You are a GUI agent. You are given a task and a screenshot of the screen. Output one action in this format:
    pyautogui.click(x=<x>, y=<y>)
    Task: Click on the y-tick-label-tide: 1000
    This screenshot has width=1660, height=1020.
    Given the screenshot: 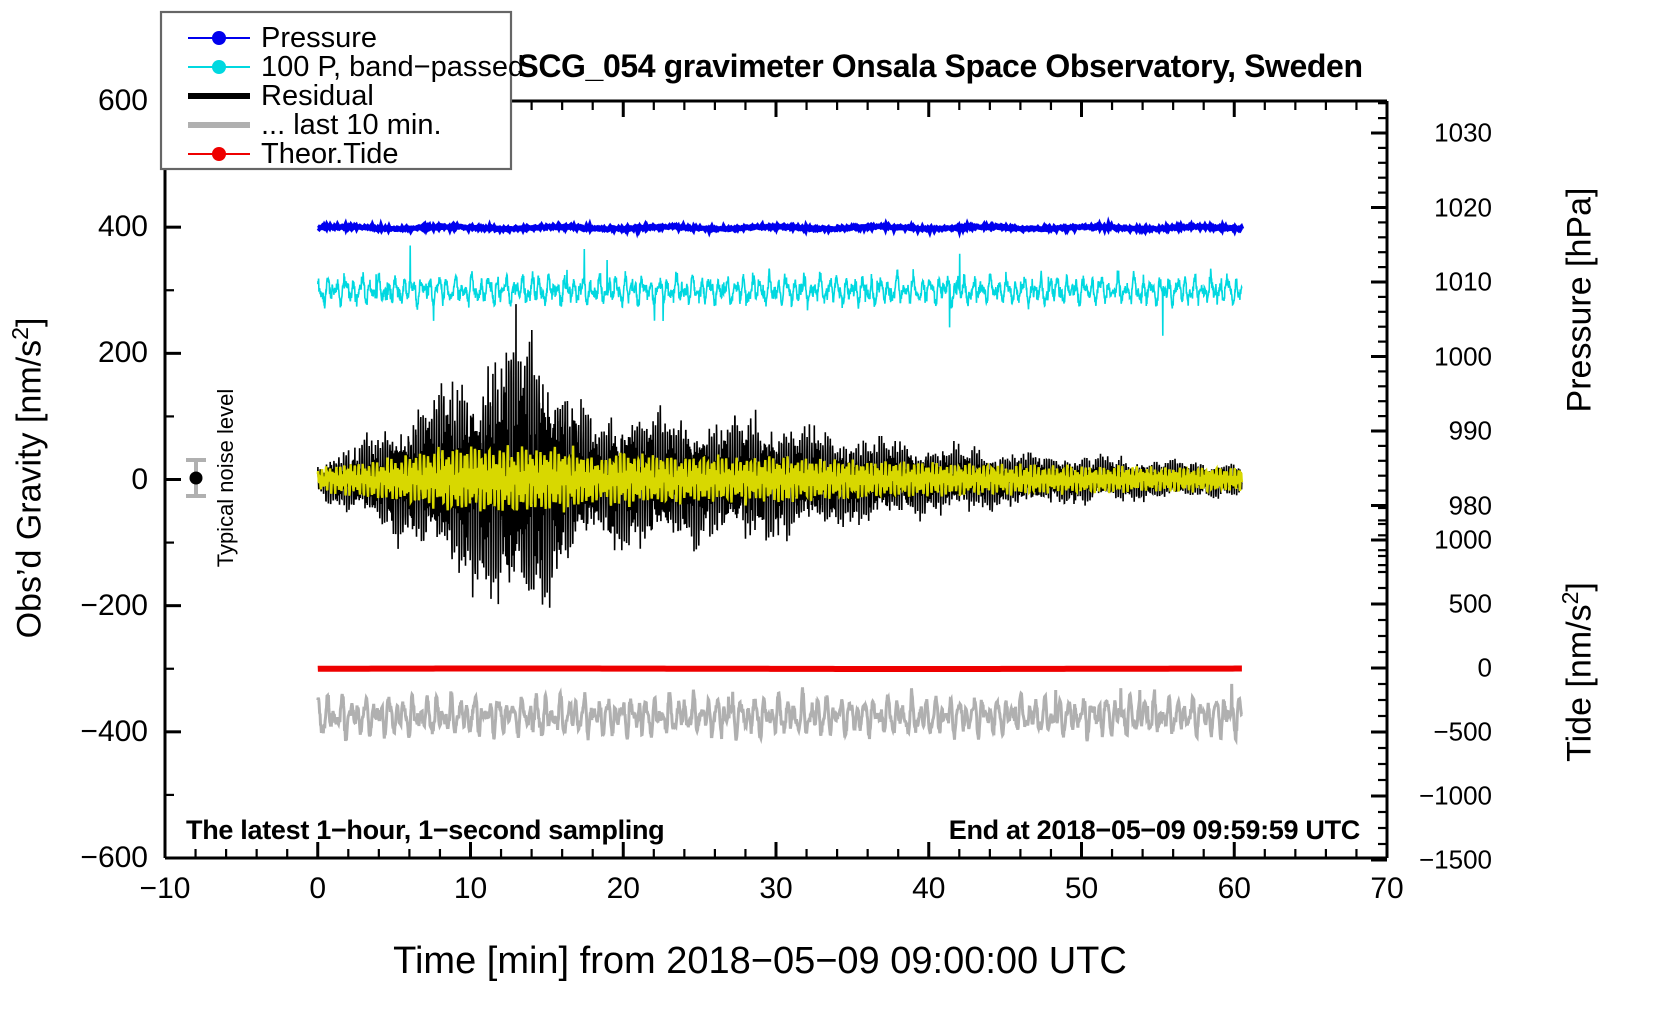 What is the action you would take?
    pyautogui.click(x=1463, y=539)
    